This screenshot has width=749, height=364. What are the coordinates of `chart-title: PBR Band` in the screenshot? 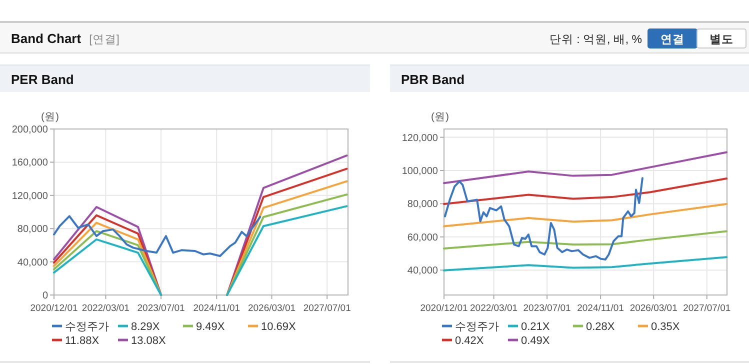 It's located at (433, 79).